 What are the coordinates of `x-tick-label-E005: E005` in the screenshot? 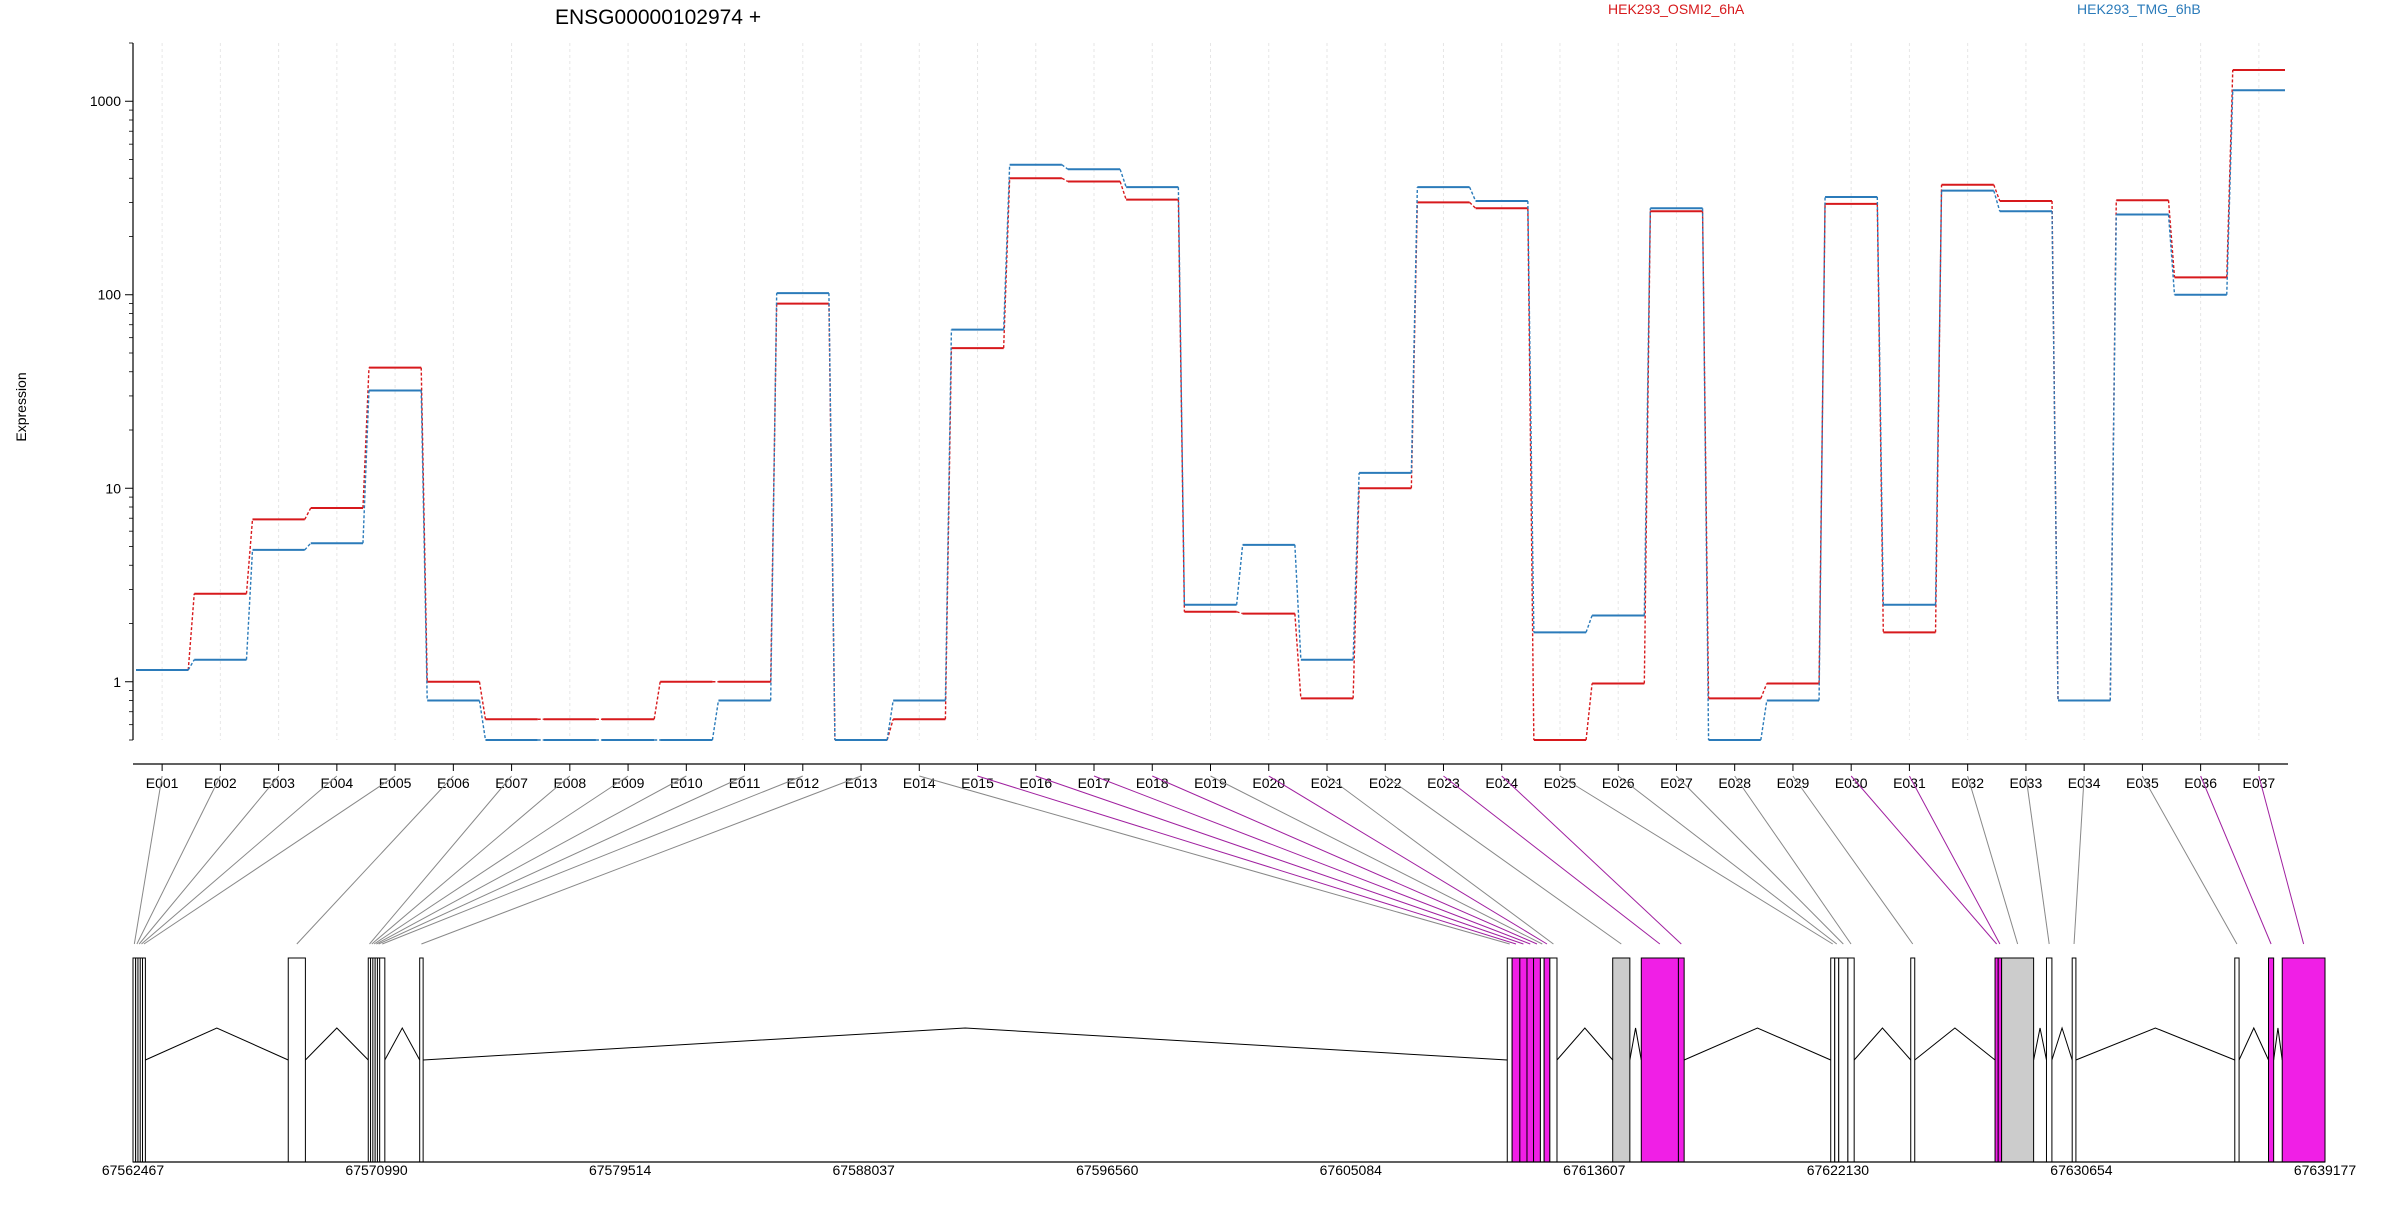 It's located at (395, 783).